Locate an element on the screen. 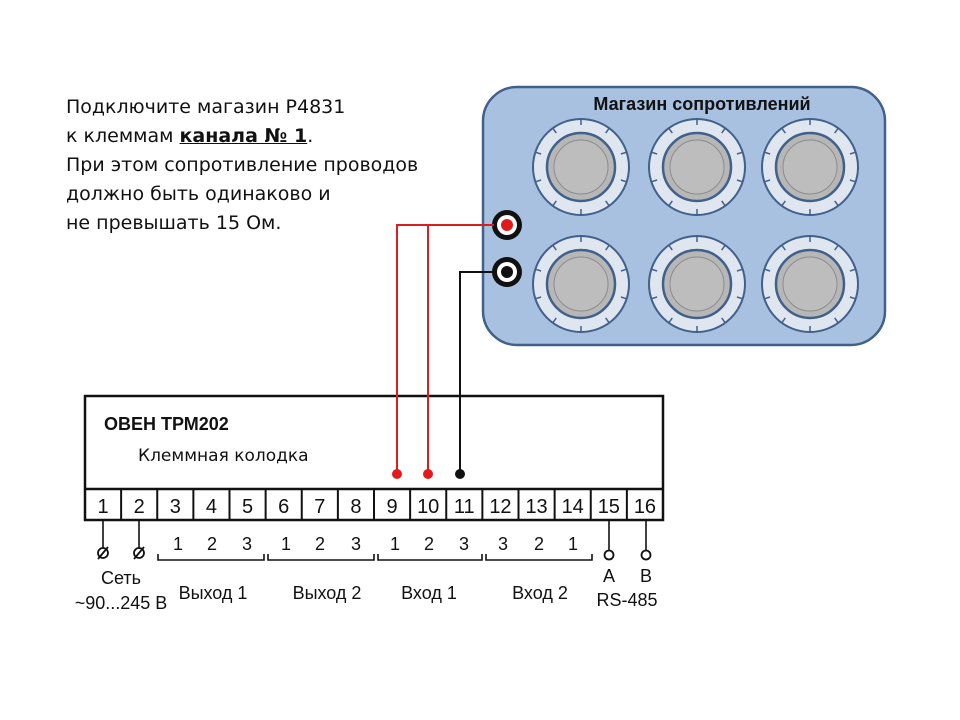 This screenshot has width=960, height=720. terminal-number: 2 is located at coordinates (139, 507).